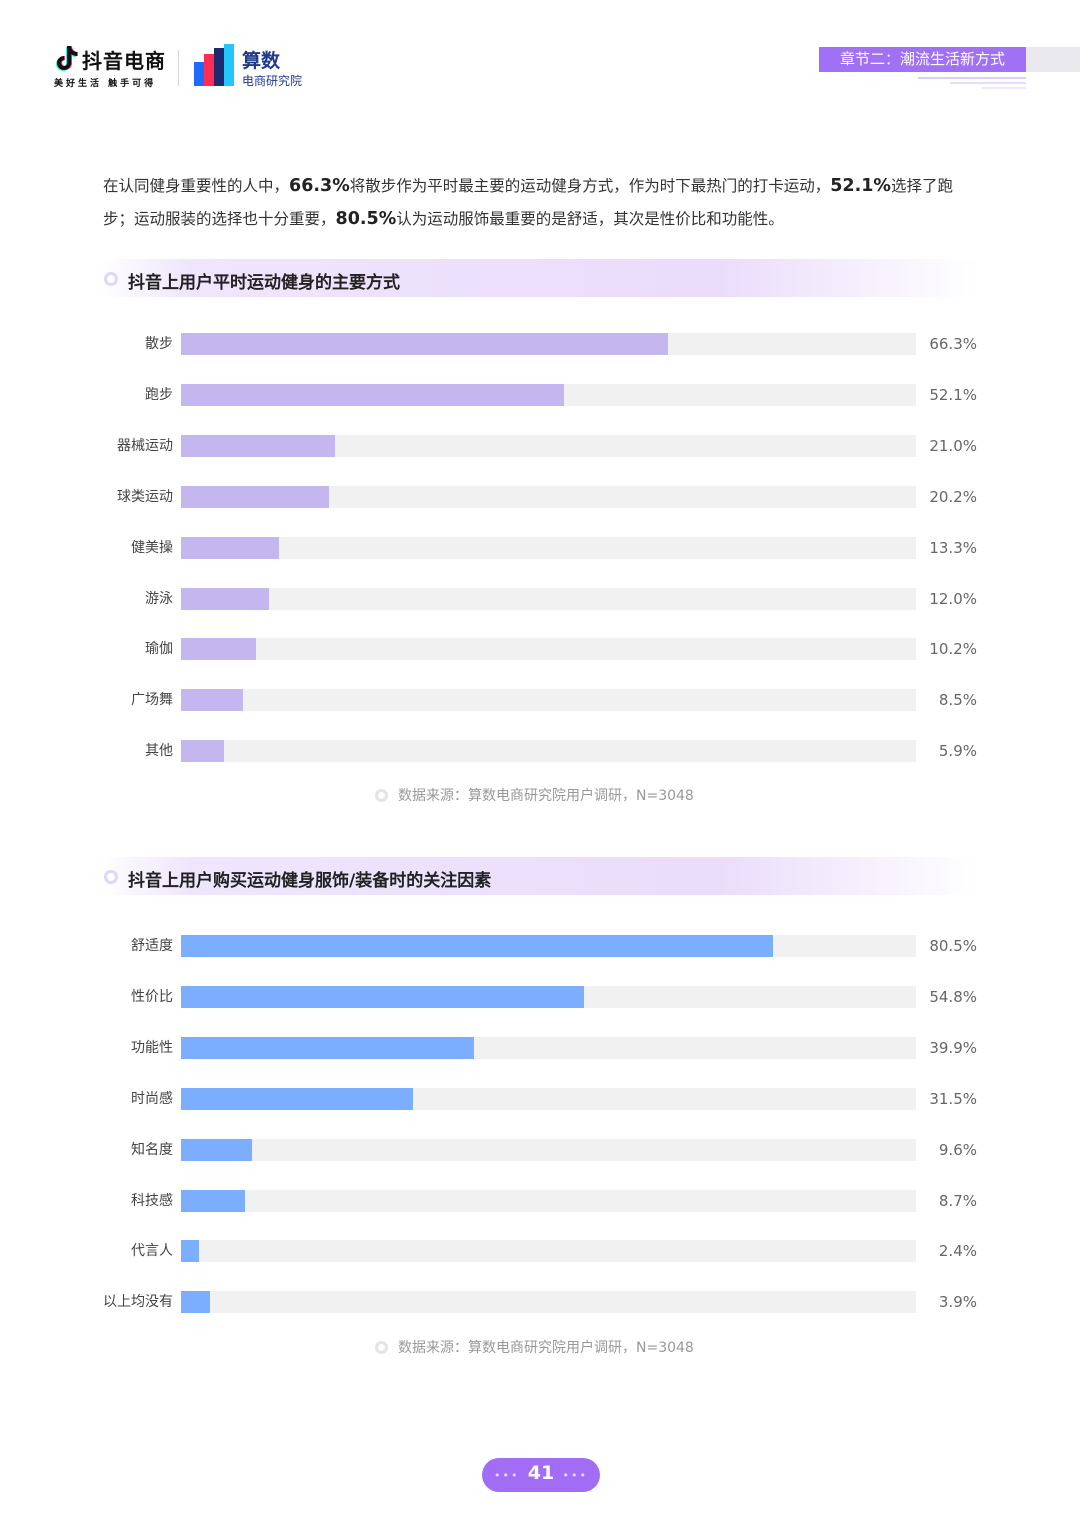 The height and width of the screenshot is (1527, 1080). What do you see at coordinates (114, 67) in the screenshot?
I see `douyin-ecommerce-logo: 抖音电商 美好生活 触手可得` at bounding box center [114, 67].